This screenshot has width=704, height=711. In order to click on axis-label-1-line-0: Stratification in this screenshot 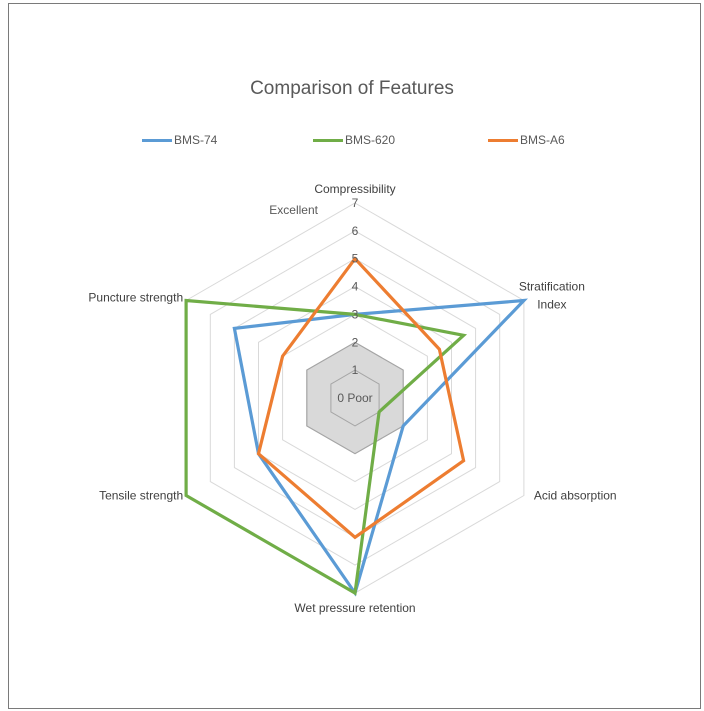, I will do `click(552, 287)`.